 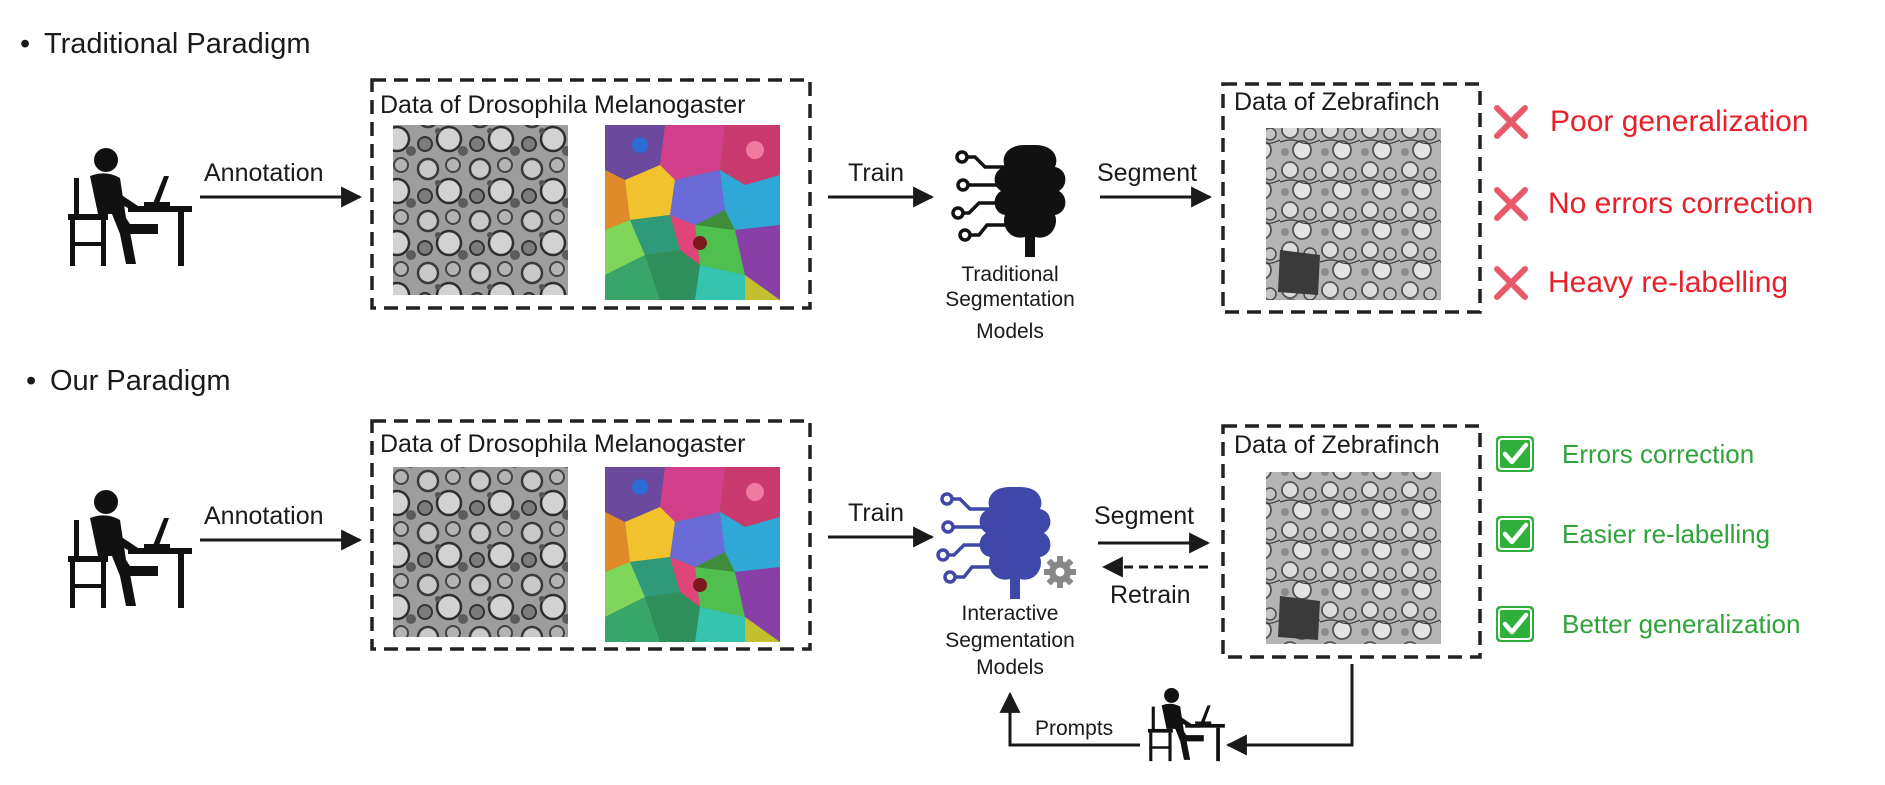 I want to click on feedback-arrow, so click(x=1289, y=710).